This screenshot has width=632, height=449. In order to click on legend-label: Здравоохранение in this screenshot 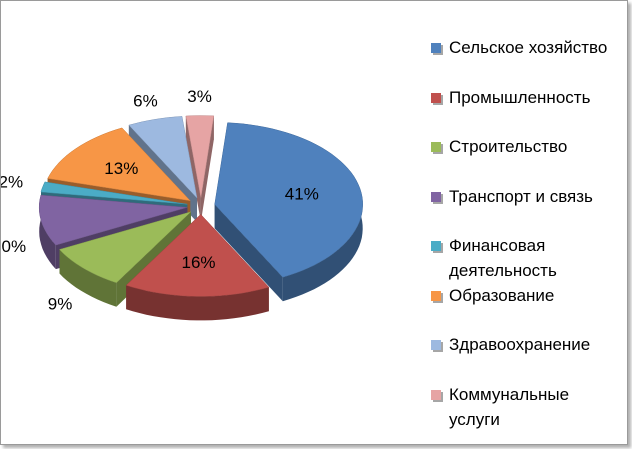, I will do `click(520, 344)`.